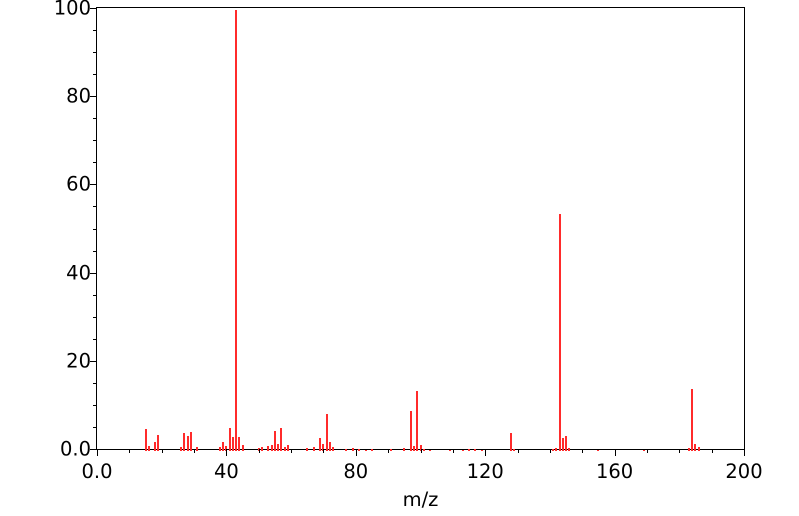  What do you see at coordinates (485, 471) in the screenshot?
I see `x-axis-tick-label: 120` at bounding box center [485, 471].